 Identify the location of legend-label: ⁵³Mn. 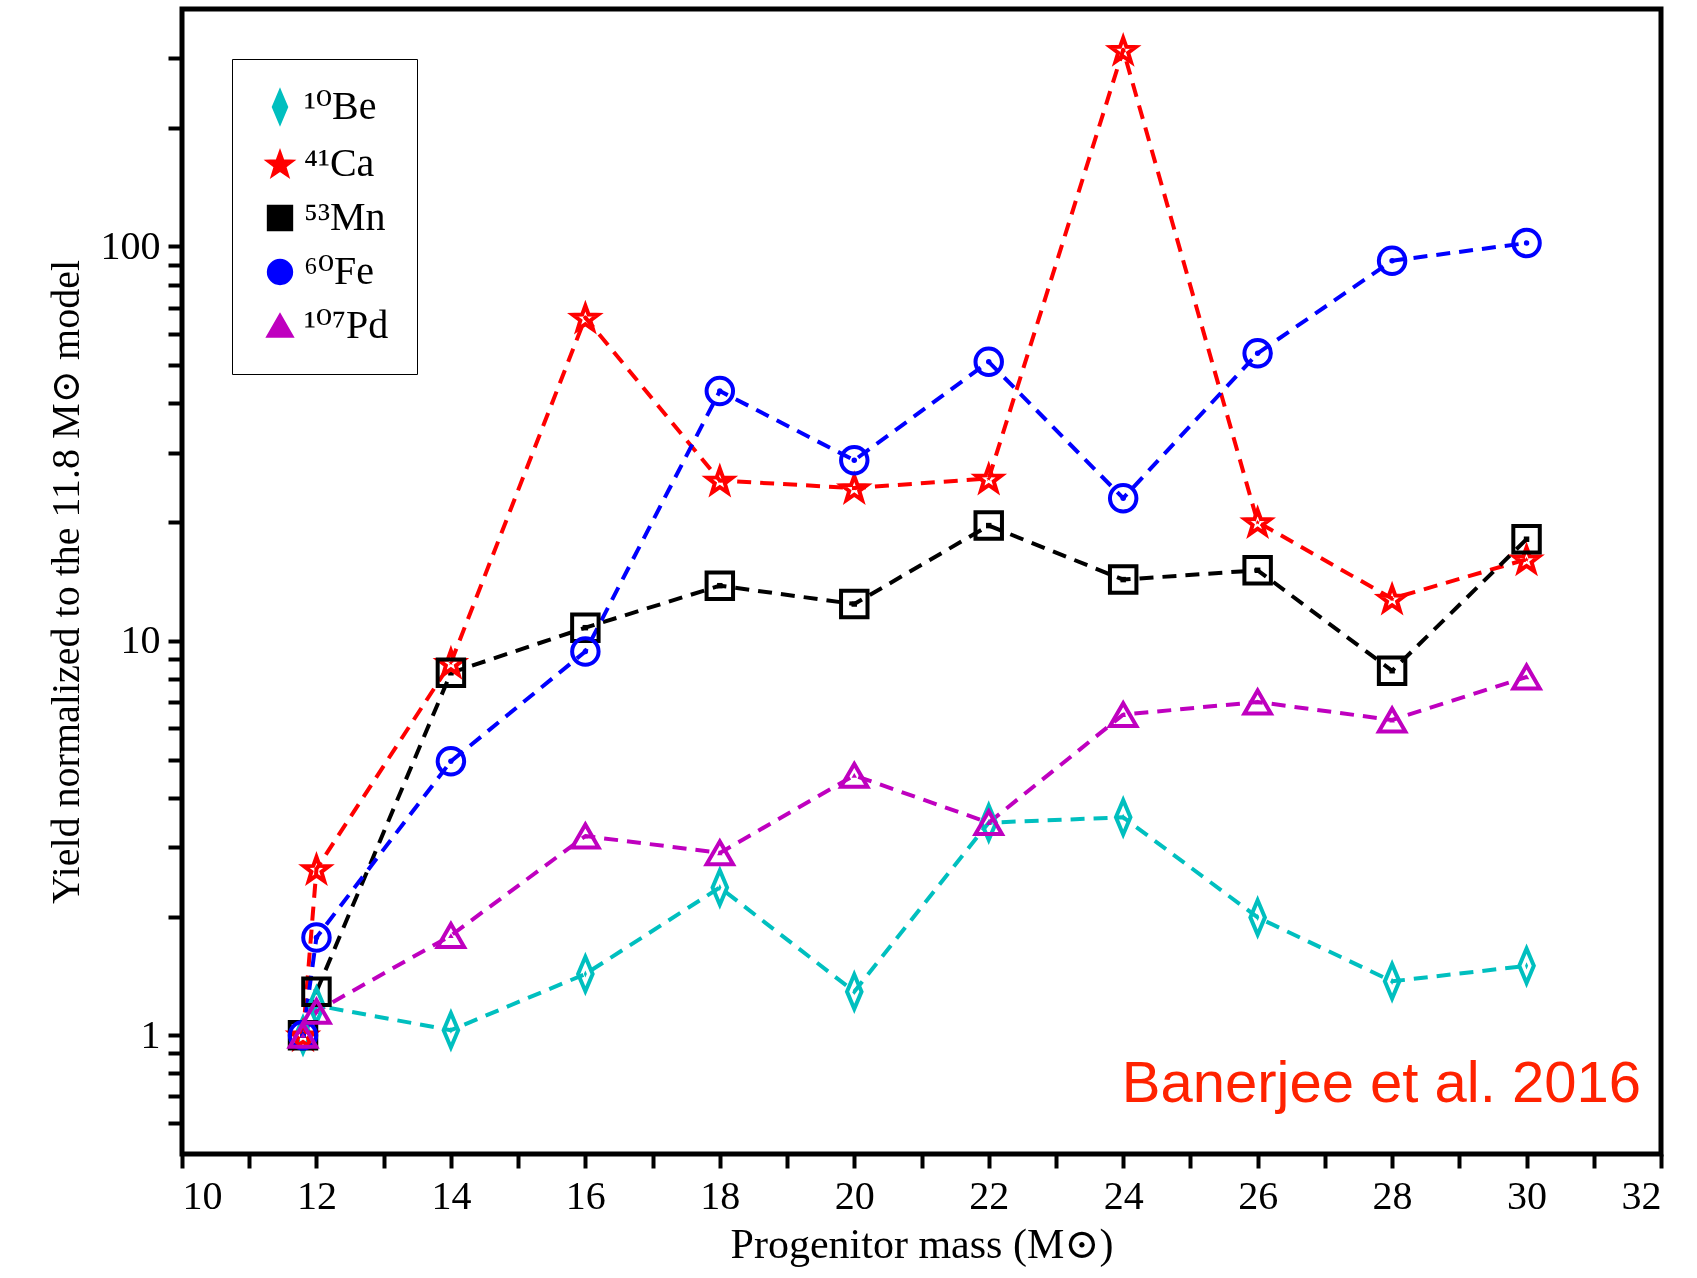
(345, 216).